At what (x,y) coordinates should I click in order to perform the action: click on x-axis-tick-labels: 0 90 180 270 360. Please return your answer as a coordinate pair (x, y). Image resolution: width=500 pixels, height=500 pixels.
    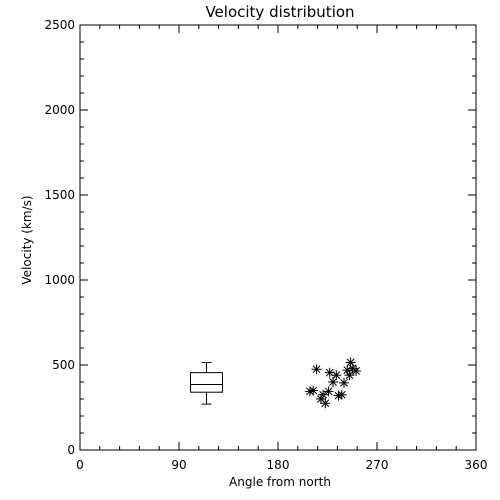
    Looking at the image, I should click on (281, 465).